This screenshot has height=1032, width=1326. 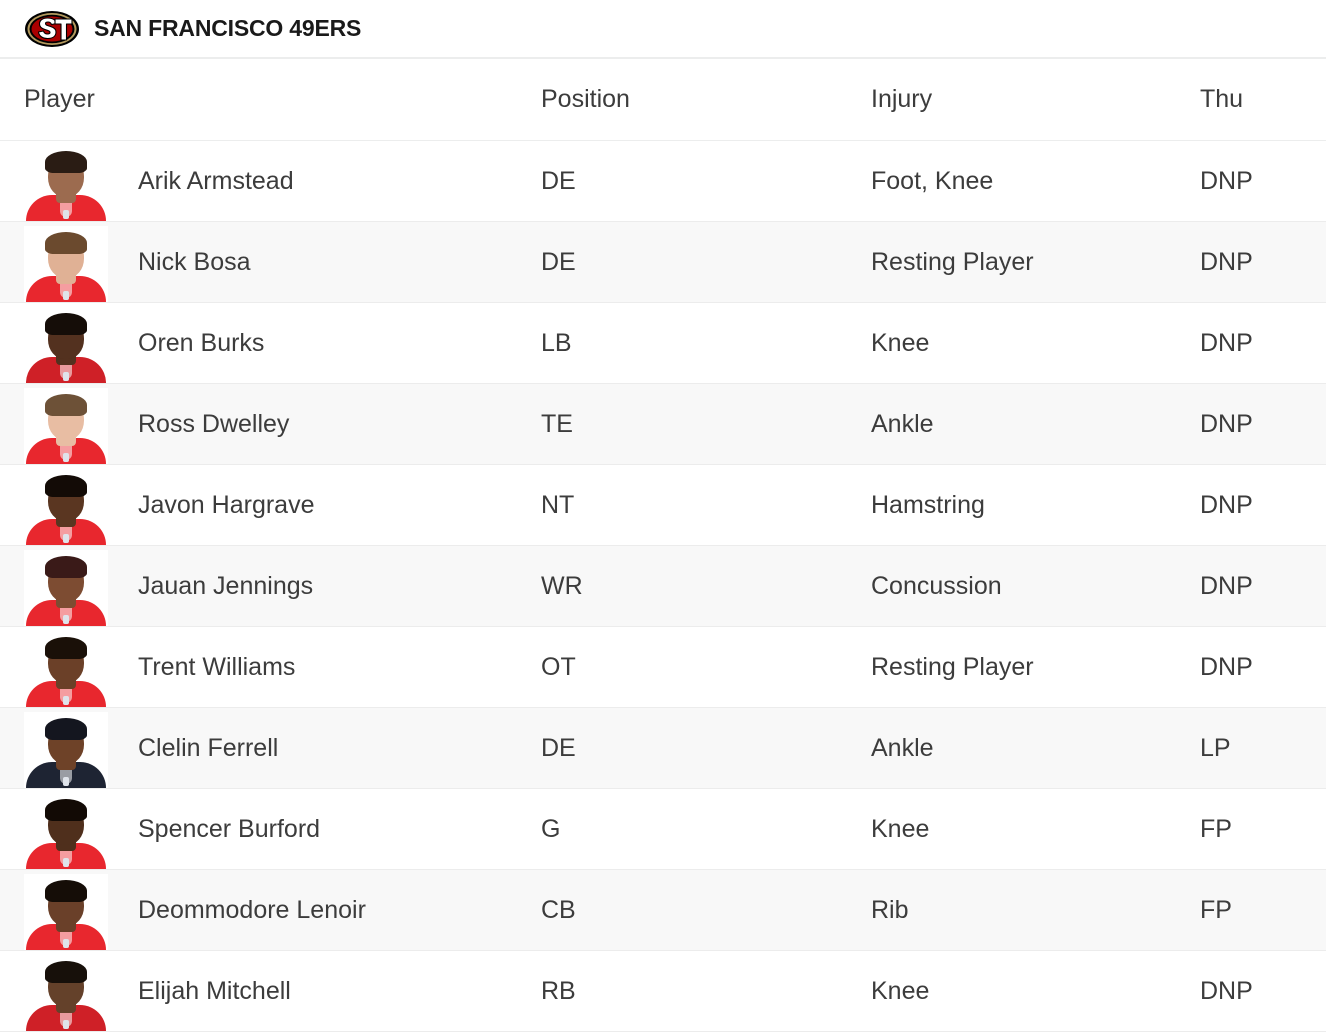 I want to click on player-cell: Oren Burks, so click(x=270, y=343).